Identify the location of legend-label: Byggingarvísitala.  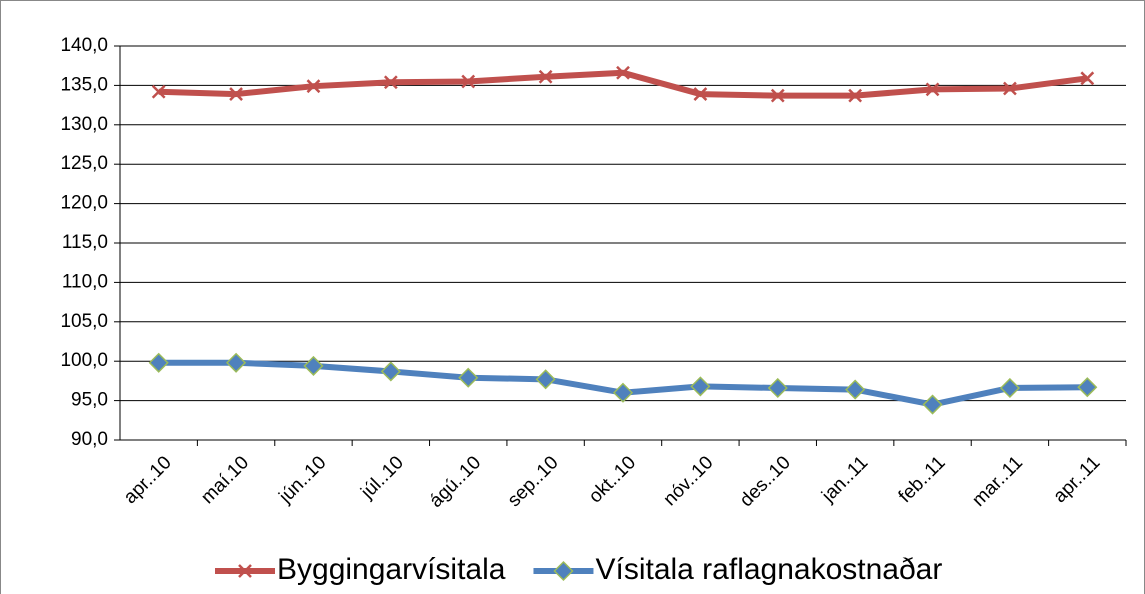
(391, 569).